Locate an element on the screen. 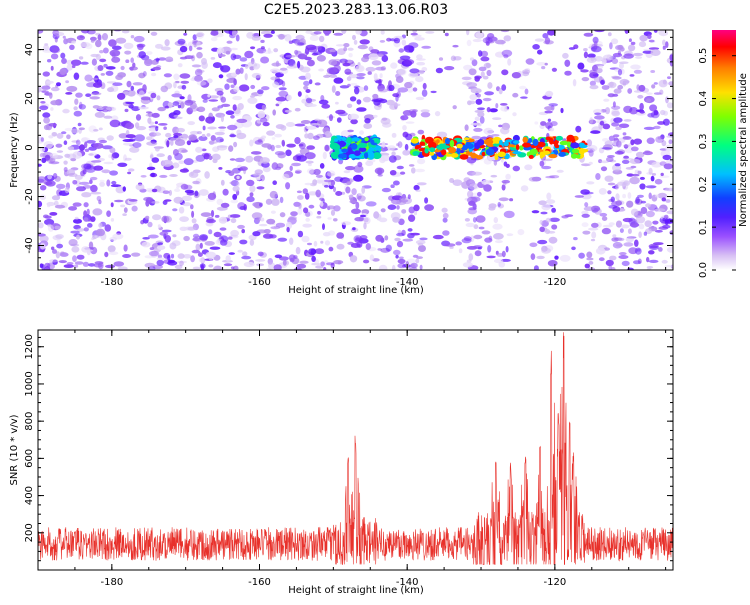 This screenshot has height=605, width=750. snr-y-tick-label: 200 is located at coordinates (29, 532).